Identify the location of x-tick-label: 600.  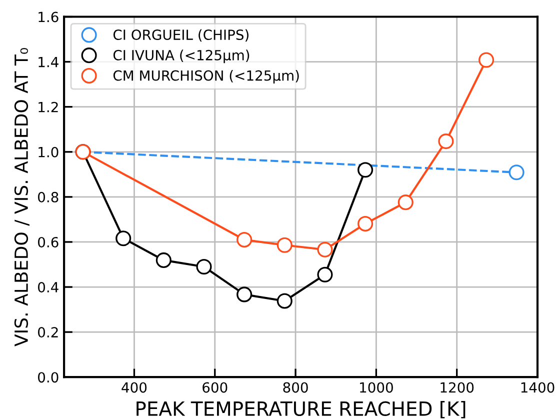
(215, 387).